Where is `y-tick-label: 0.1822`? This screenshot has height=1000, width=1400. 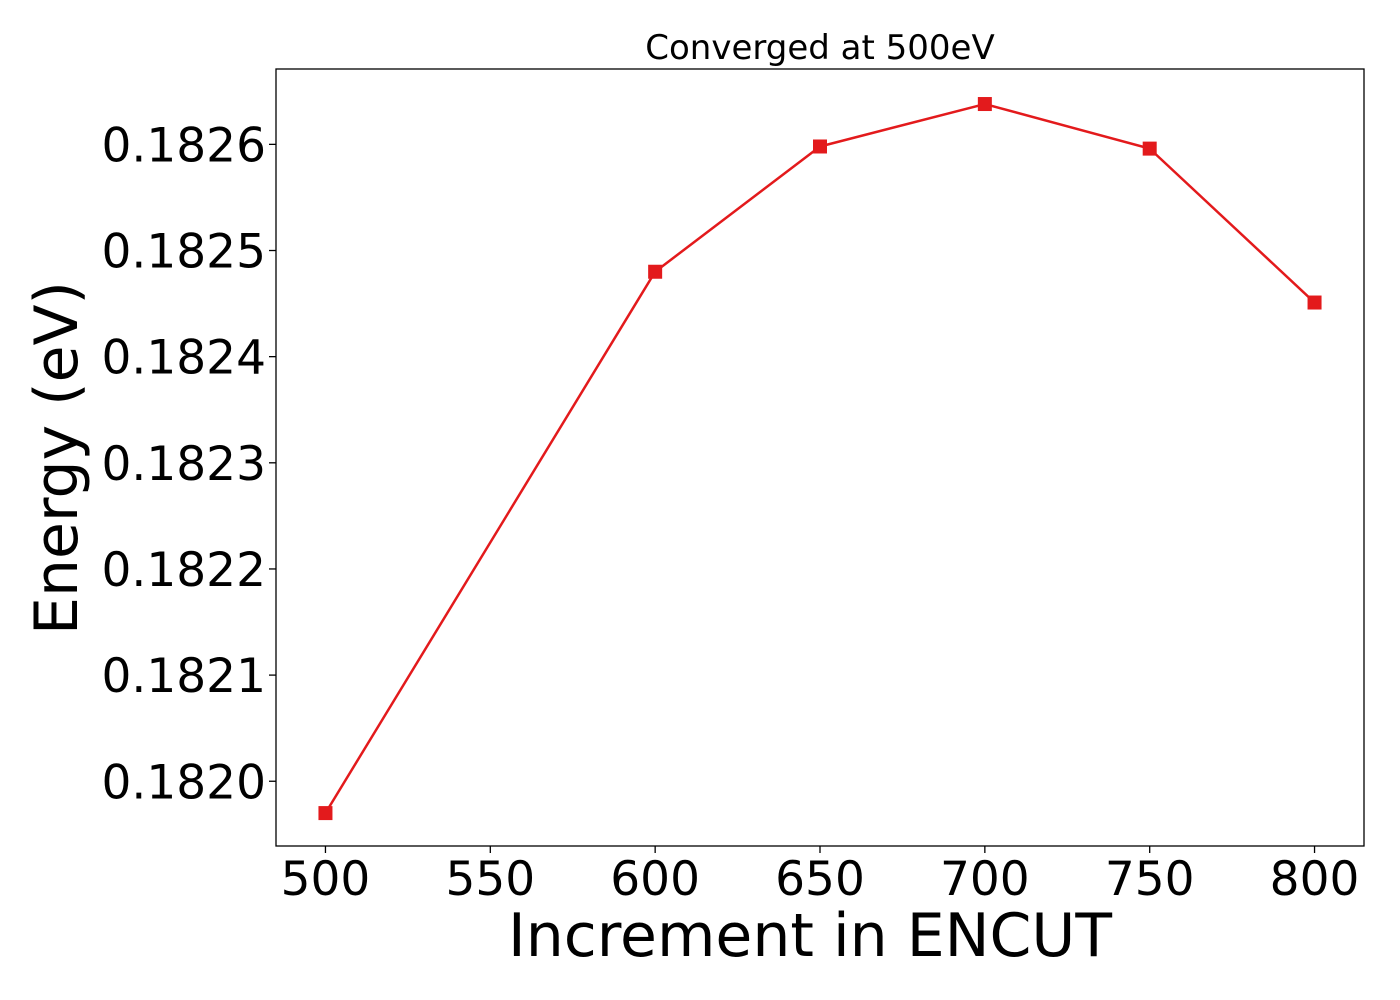
y-tick-label: 0.1822 is located at coordinates (184, 570).